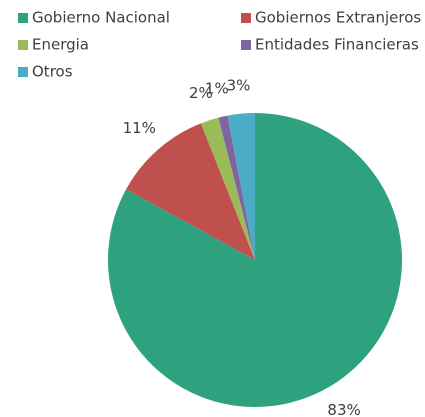 Image resolution: width=425 pixels, height=417 pixels. I want to click on data-label: 1%, so click(217, 89).